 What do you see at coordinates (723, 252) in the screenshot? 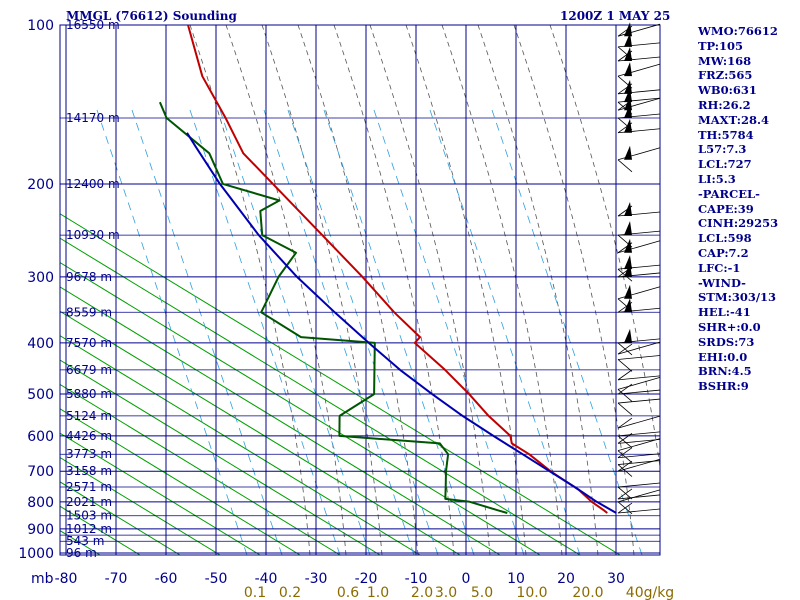
I see `stat-item: CAP:7.2` at bounding box center [723, 252].